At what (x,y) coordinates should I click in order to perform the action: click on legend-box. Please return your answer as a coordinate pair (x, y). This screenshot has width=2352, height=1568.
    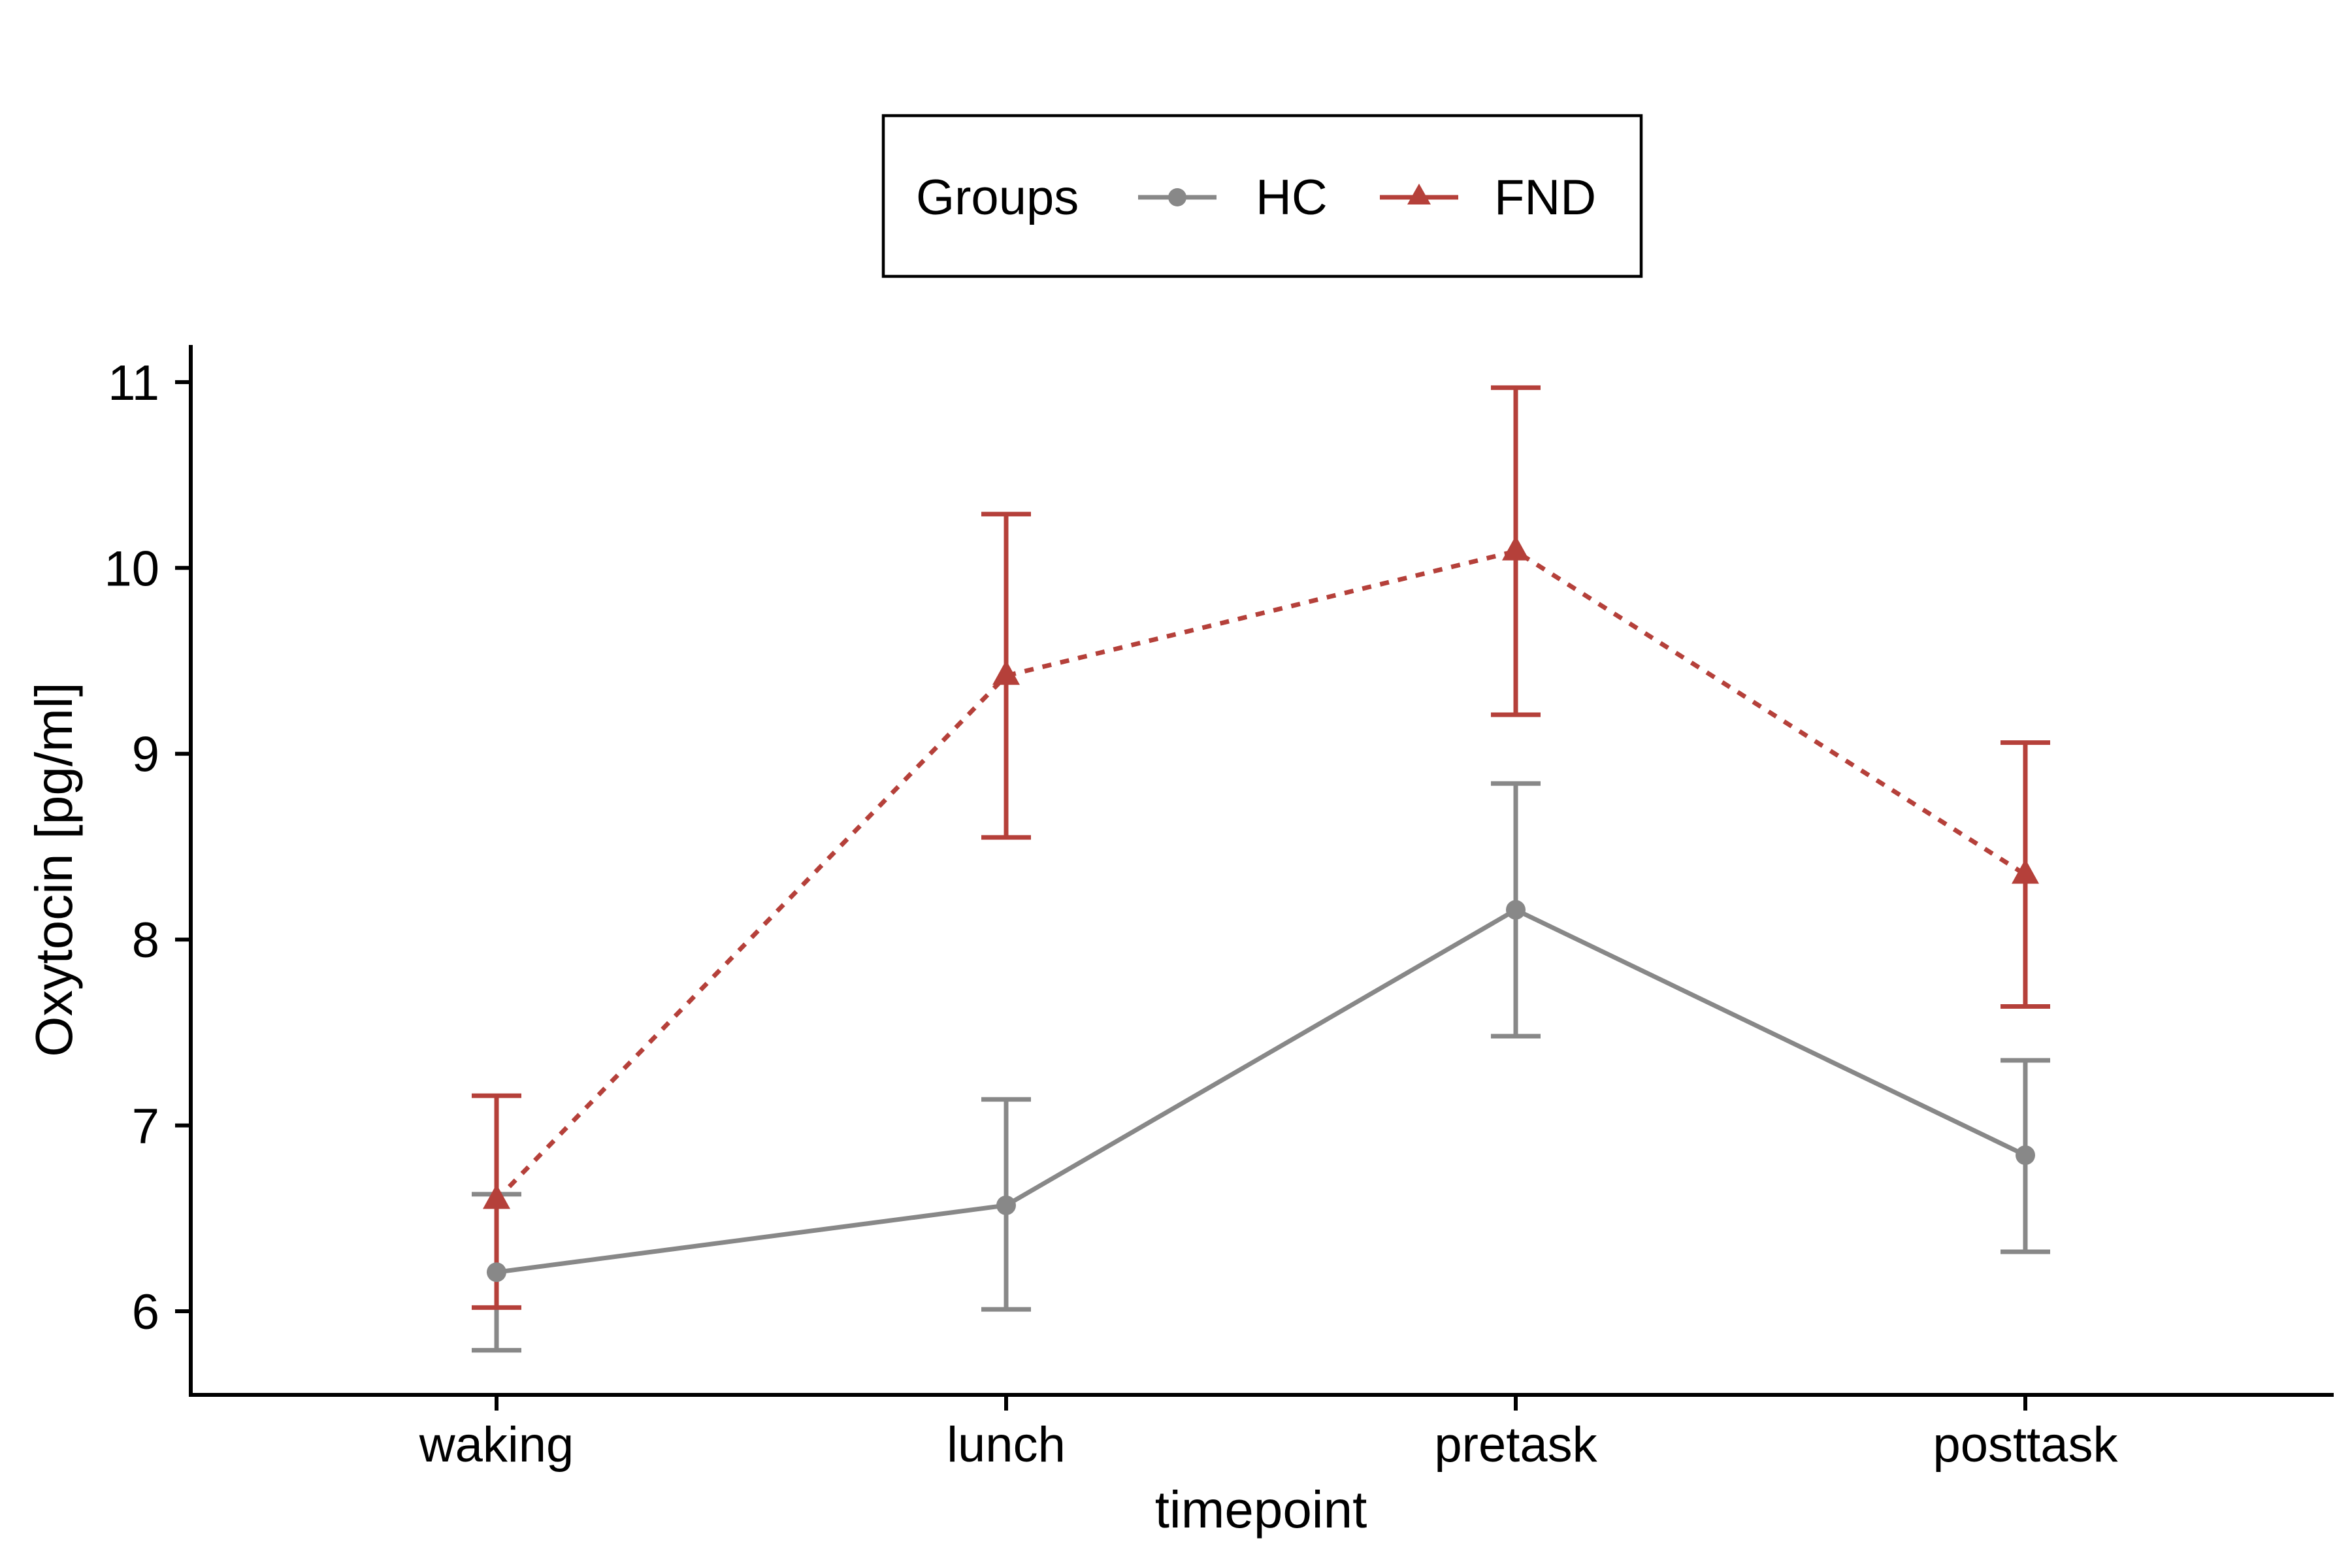
    Looking at the image, I should click on (1262, 196).